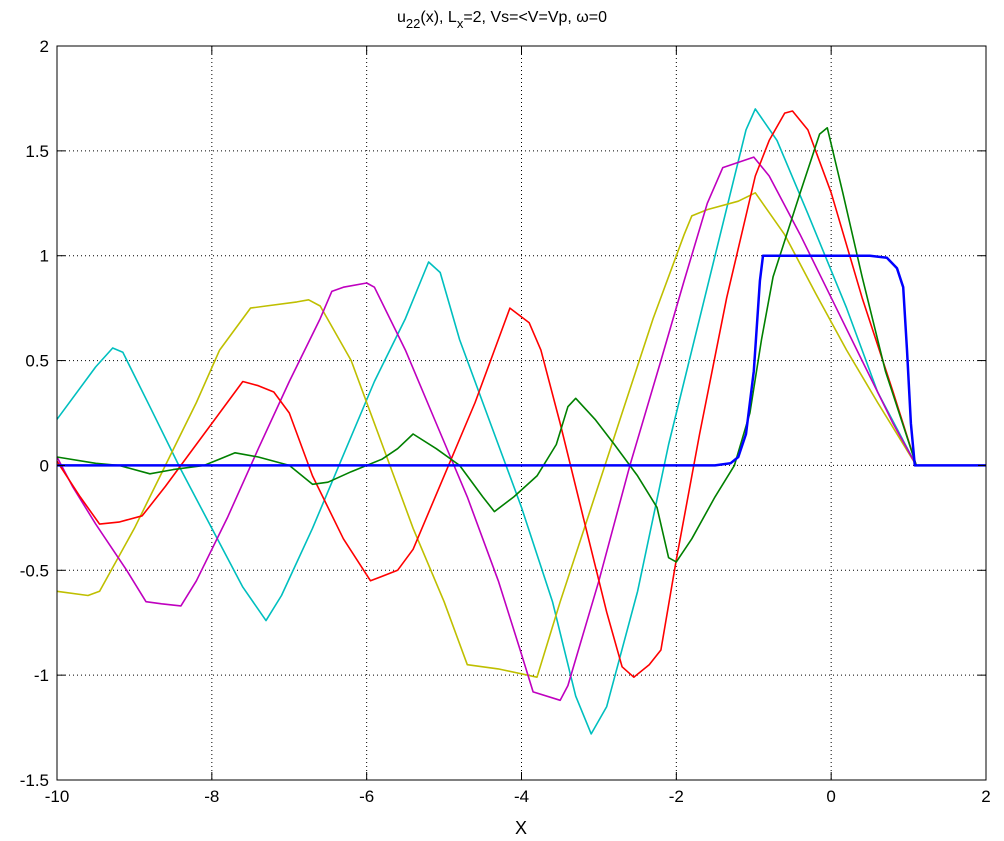  I want to click on x-tick-label: 2, so click(985, 796).